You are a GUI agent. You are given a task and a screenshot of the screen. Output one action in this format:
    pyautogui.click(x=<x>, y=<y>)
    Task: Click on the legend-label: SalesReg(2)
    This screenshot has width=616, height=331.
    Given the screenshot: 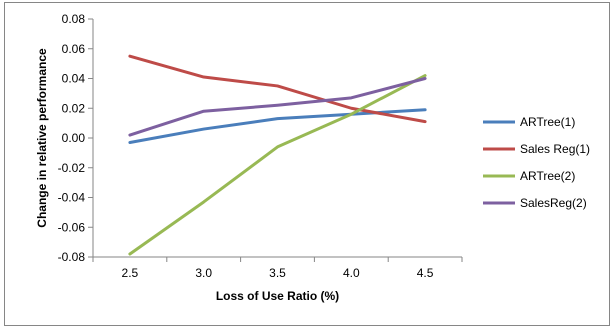 What is the action you would take?
    pyautogui.click(x=553, y=203)
    